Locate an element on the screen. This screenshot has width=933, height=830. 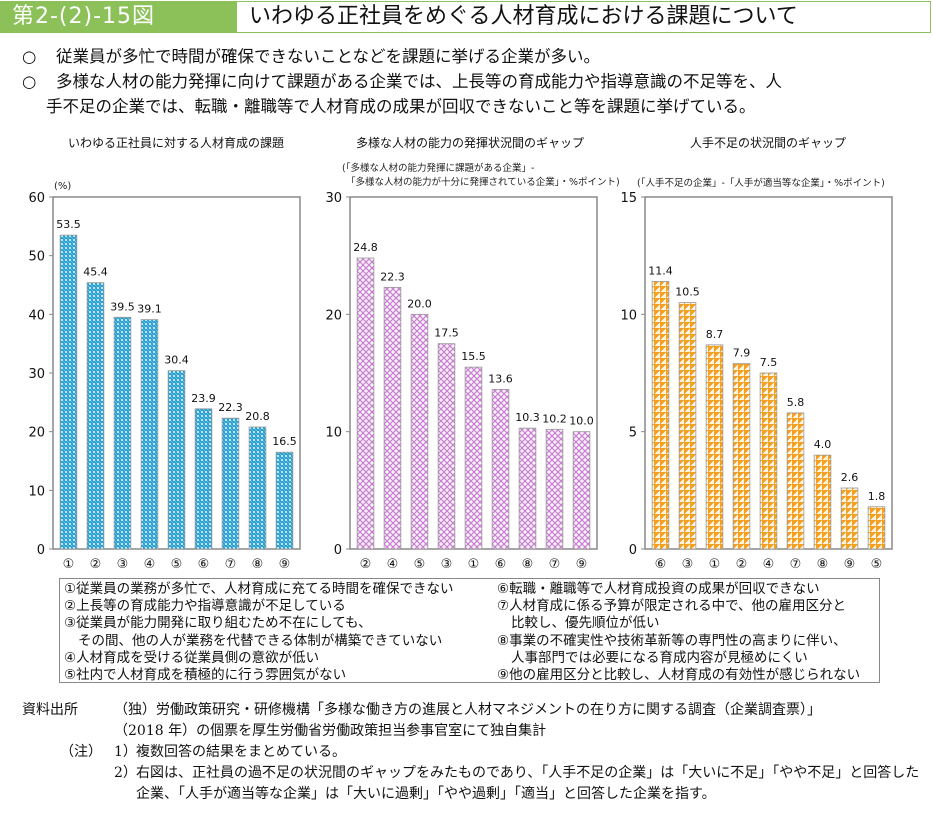
data-label: 8.7 is located at coordinates (715, 334).